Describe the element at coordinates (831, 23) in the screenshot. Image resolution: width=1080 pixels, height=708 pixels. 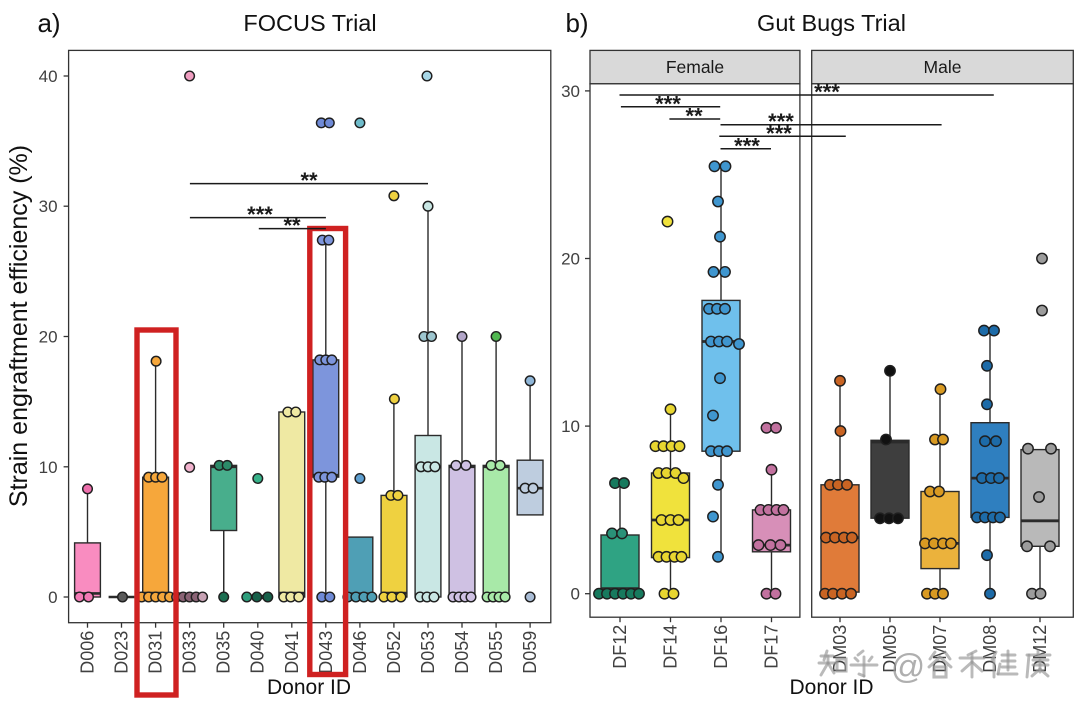
I see `svg-text: Gut Bugs Trial` at that location.